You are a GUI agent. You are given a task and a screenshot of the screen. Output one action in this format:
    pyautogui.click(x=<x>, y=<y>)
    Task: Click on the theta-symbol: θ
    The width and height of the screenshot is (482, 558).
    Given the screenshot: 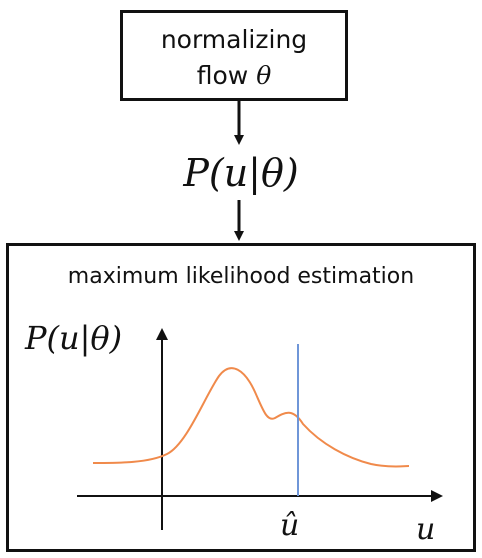 What is the action you would take?
    pyautogui.click(x=264, y=75)
    